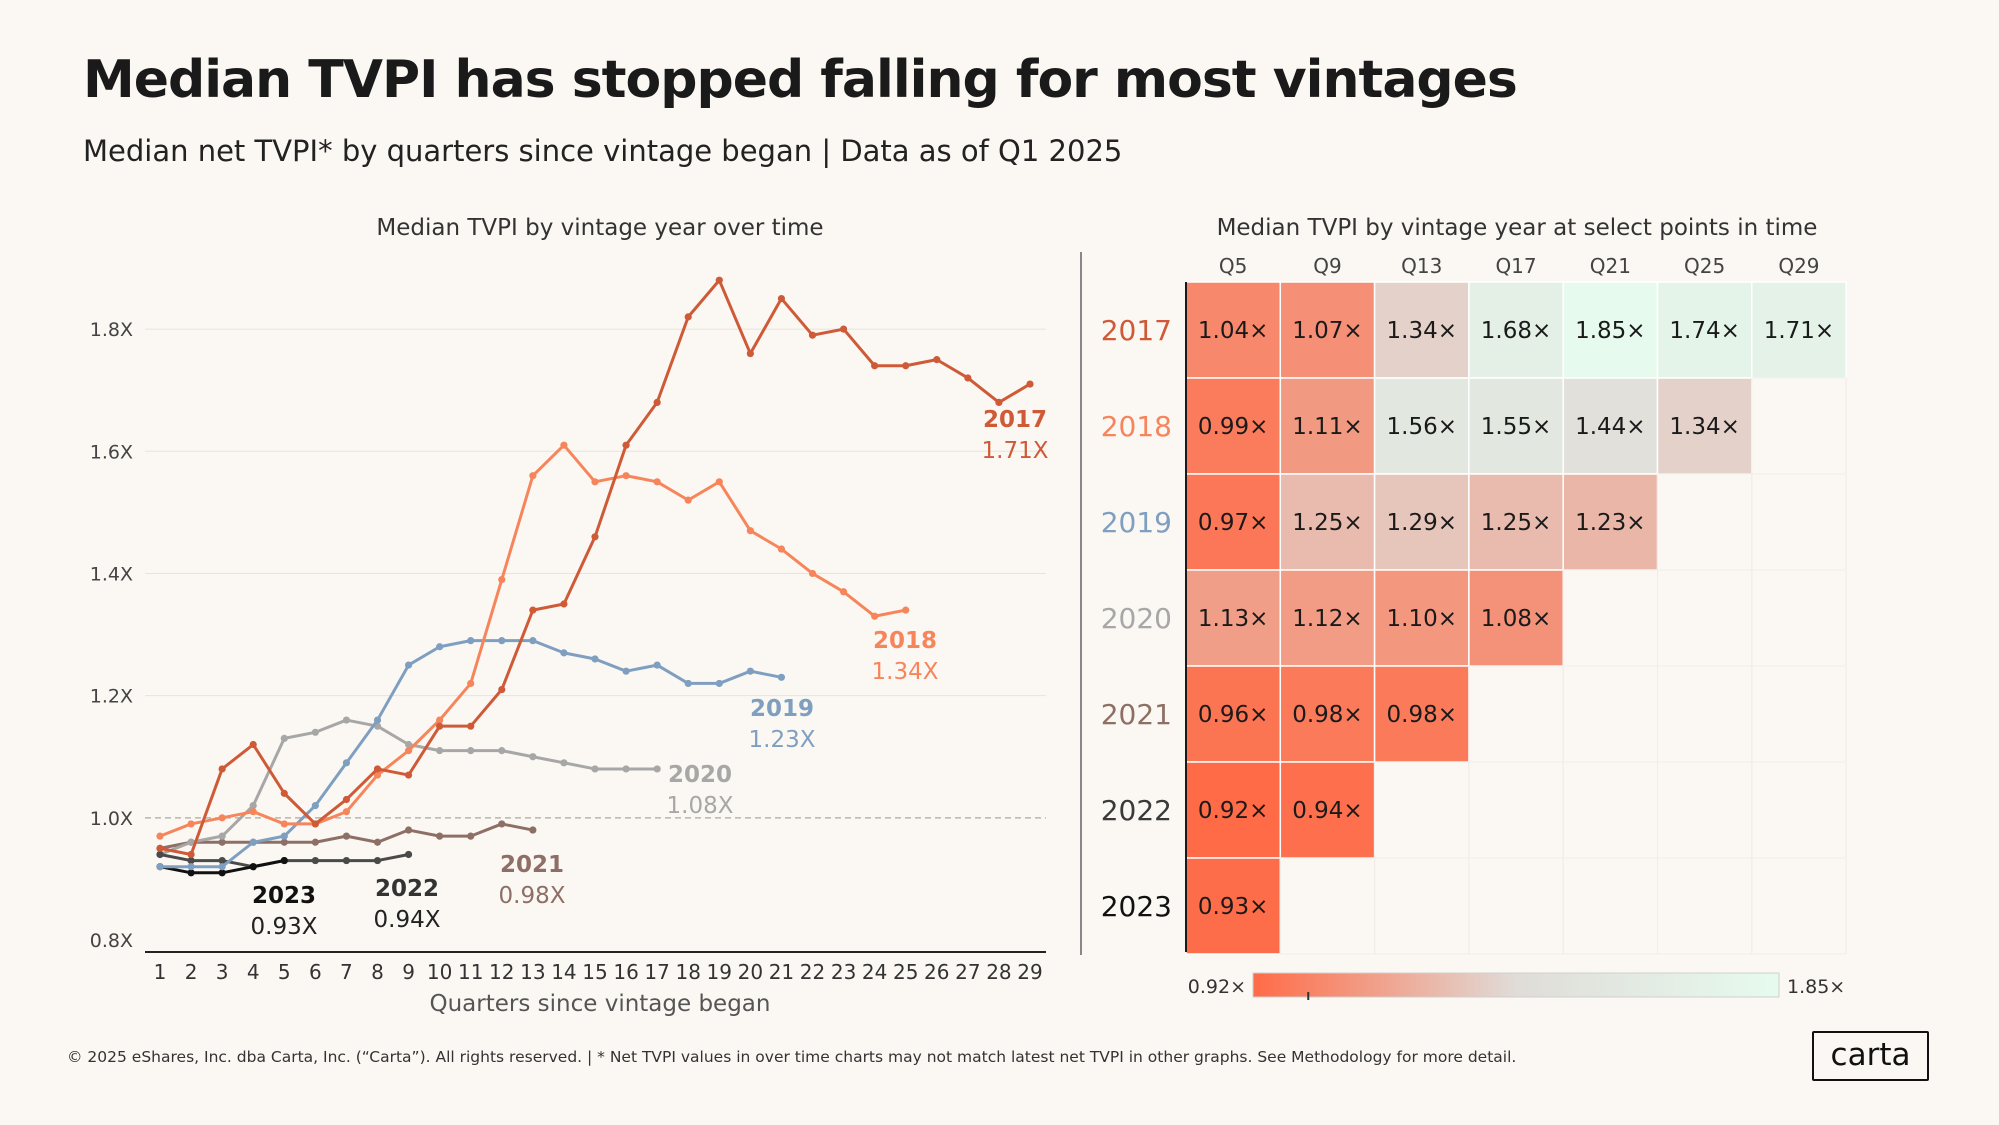  What do you see at coordinates (408, 787) in the screenshot?
I see `series-2020` at bounding box center [408, 787].